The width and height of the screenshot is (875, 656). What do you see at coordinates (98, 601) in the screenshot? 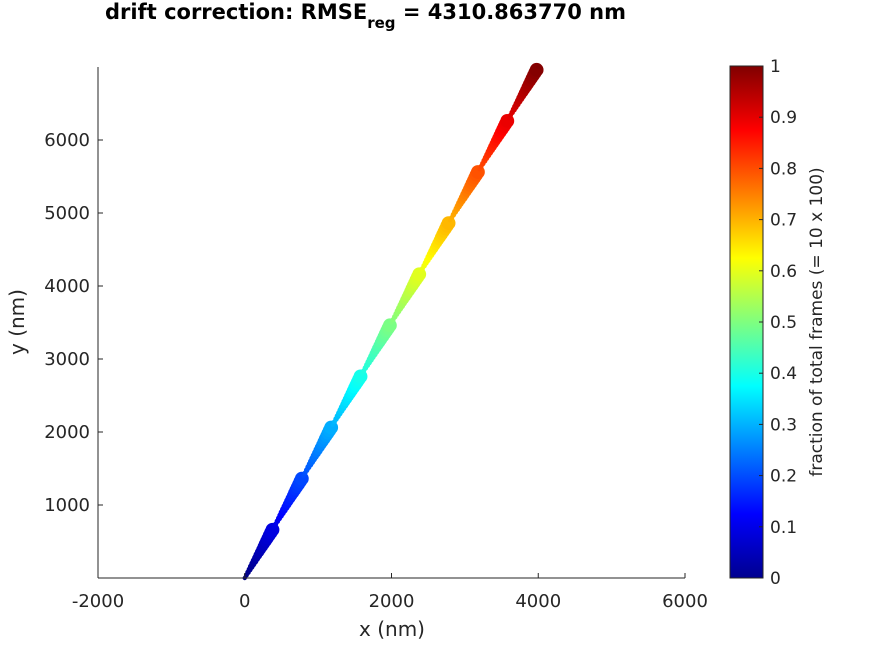
I see `x-tick-label: -2000` at bounding box center [98, 601].